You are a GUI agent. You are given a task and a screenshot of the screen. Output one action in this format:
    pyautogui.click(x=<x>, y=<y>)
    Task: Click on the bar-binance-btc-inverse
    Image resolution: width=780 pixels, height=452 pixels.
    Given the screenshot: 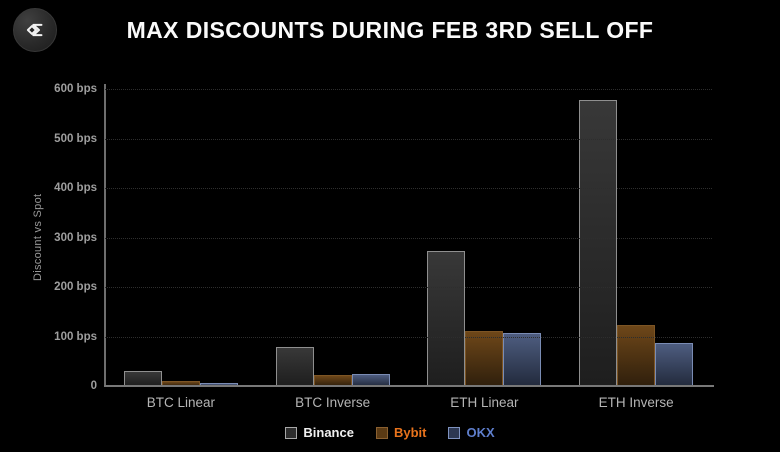 What is the action you would take?
    pyautogui.click(x=294, y=366)
    